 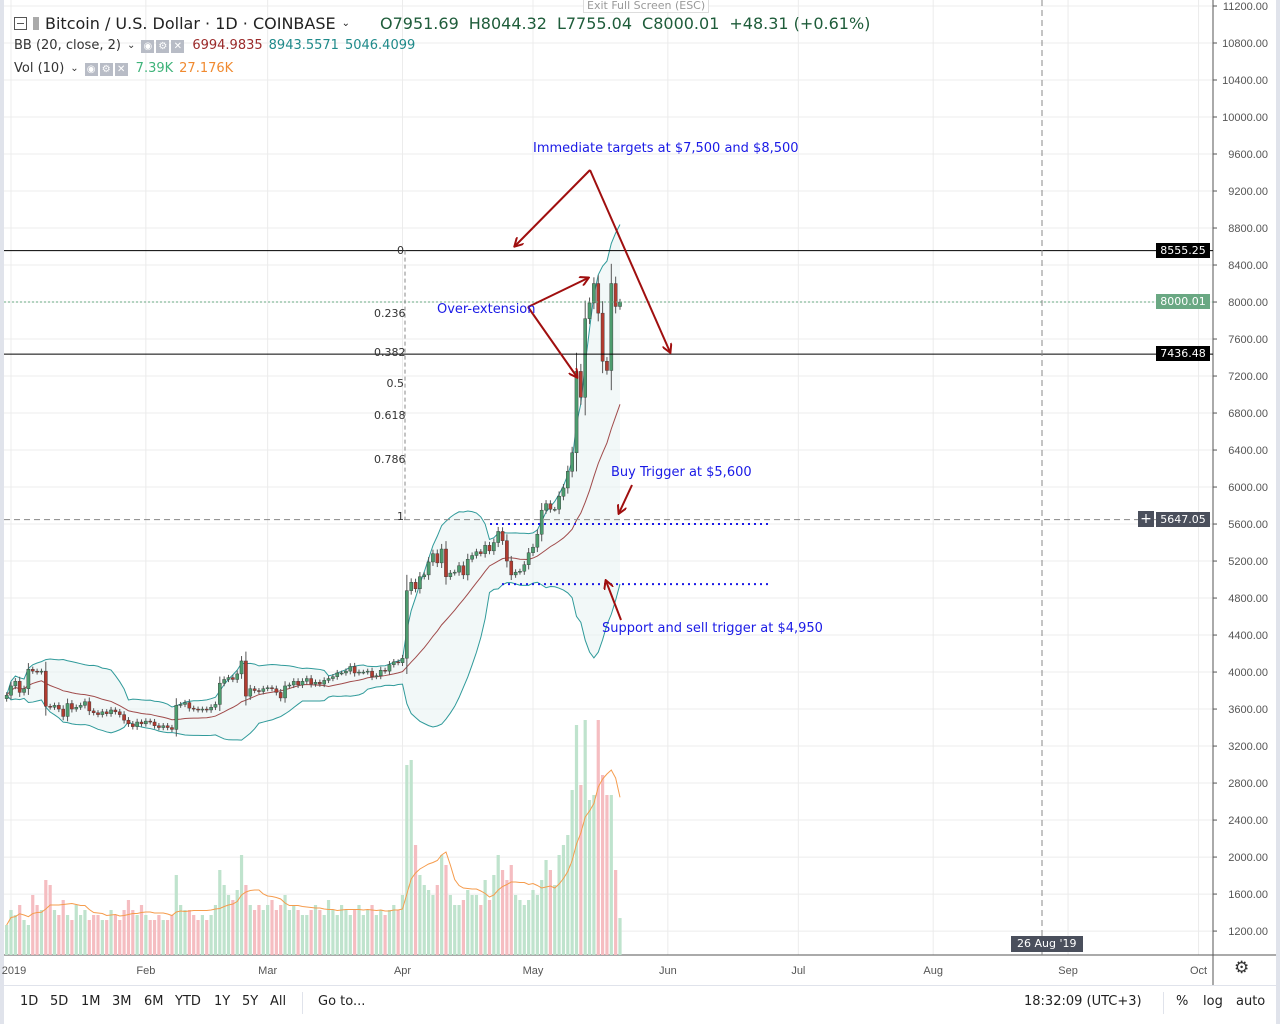 What do you see at coordinates (666, 148) in the screenshot?
I see `annotation-targets: Immediate targets at $7,500 and $8,500` at bounding box center [666, 148].